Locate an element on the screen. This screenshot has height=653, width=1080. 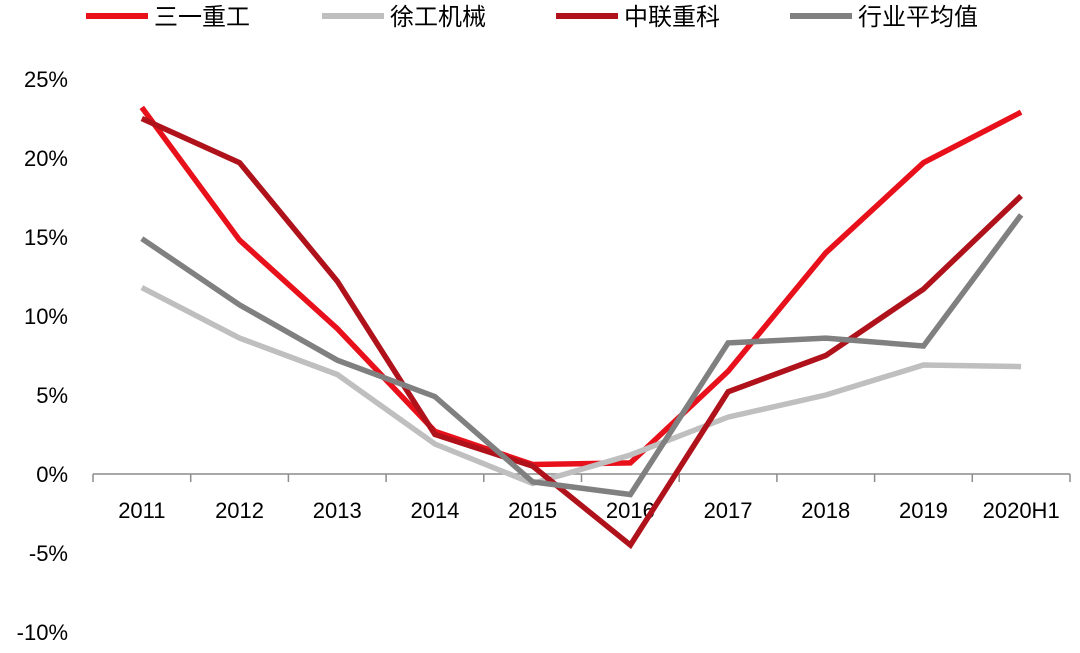
x-tick-label: 2020H1 is located at coordinates (1021, 510).